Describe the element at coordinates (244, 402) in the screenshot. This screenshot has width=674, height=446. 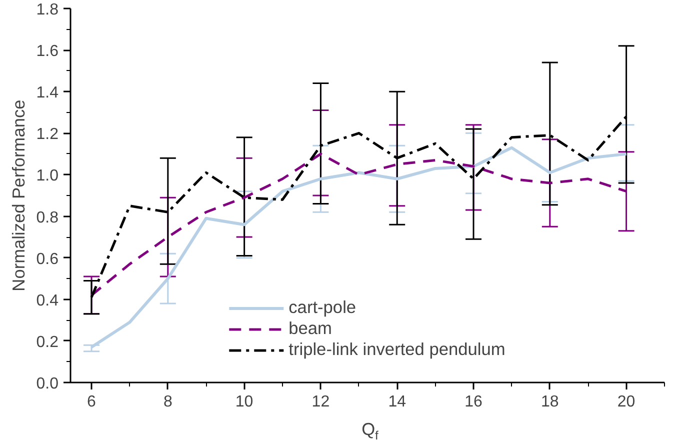
I see `x-tick-label: 10` at that location.